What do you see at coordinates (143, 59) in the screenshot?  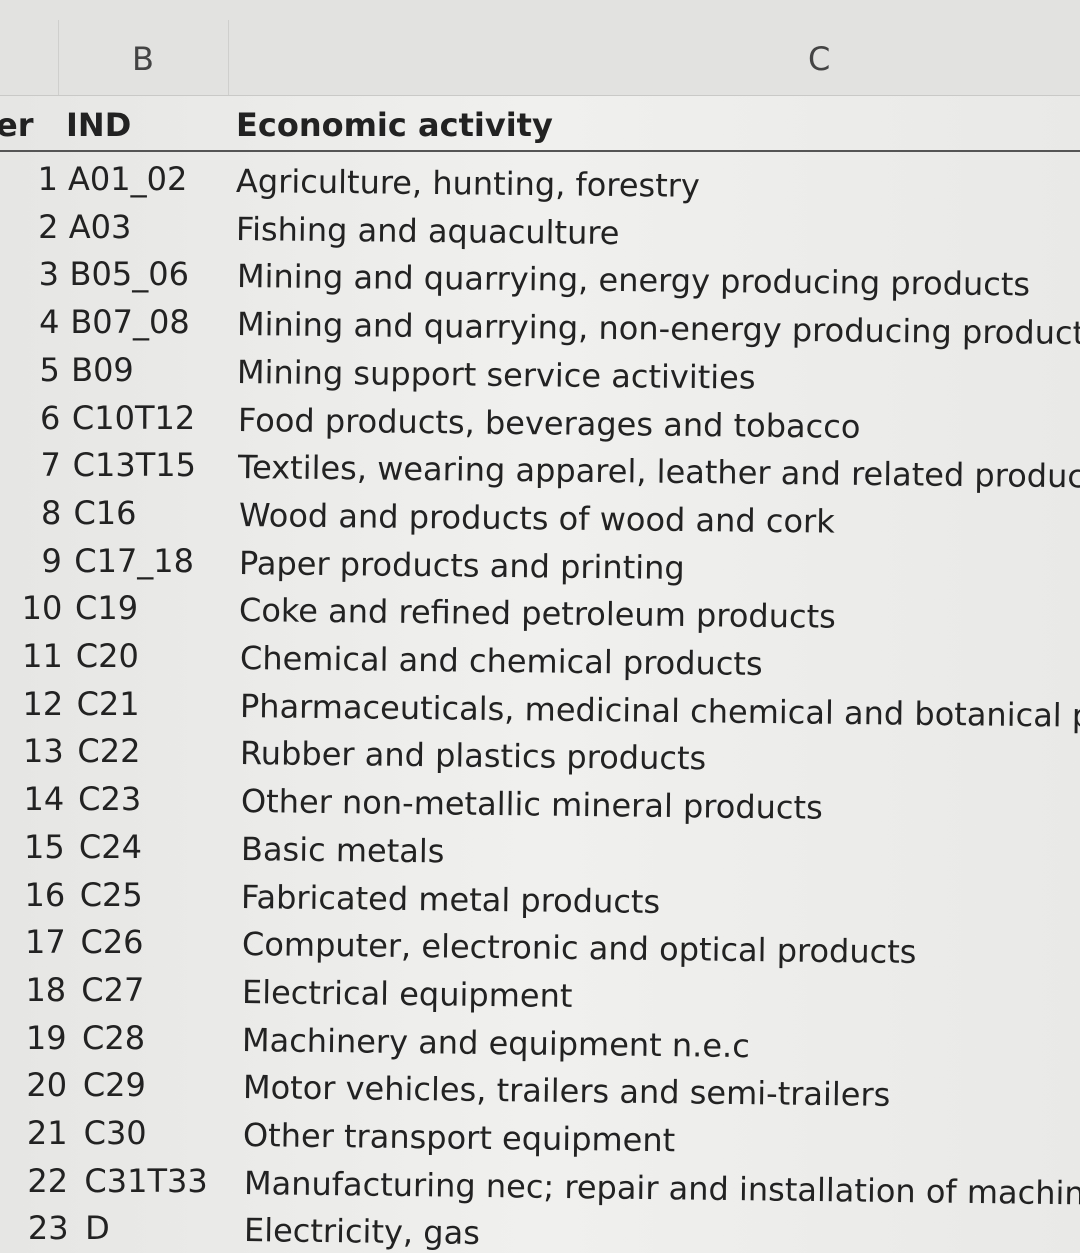 I see `column-header: B` at bounding box center [143, 59].